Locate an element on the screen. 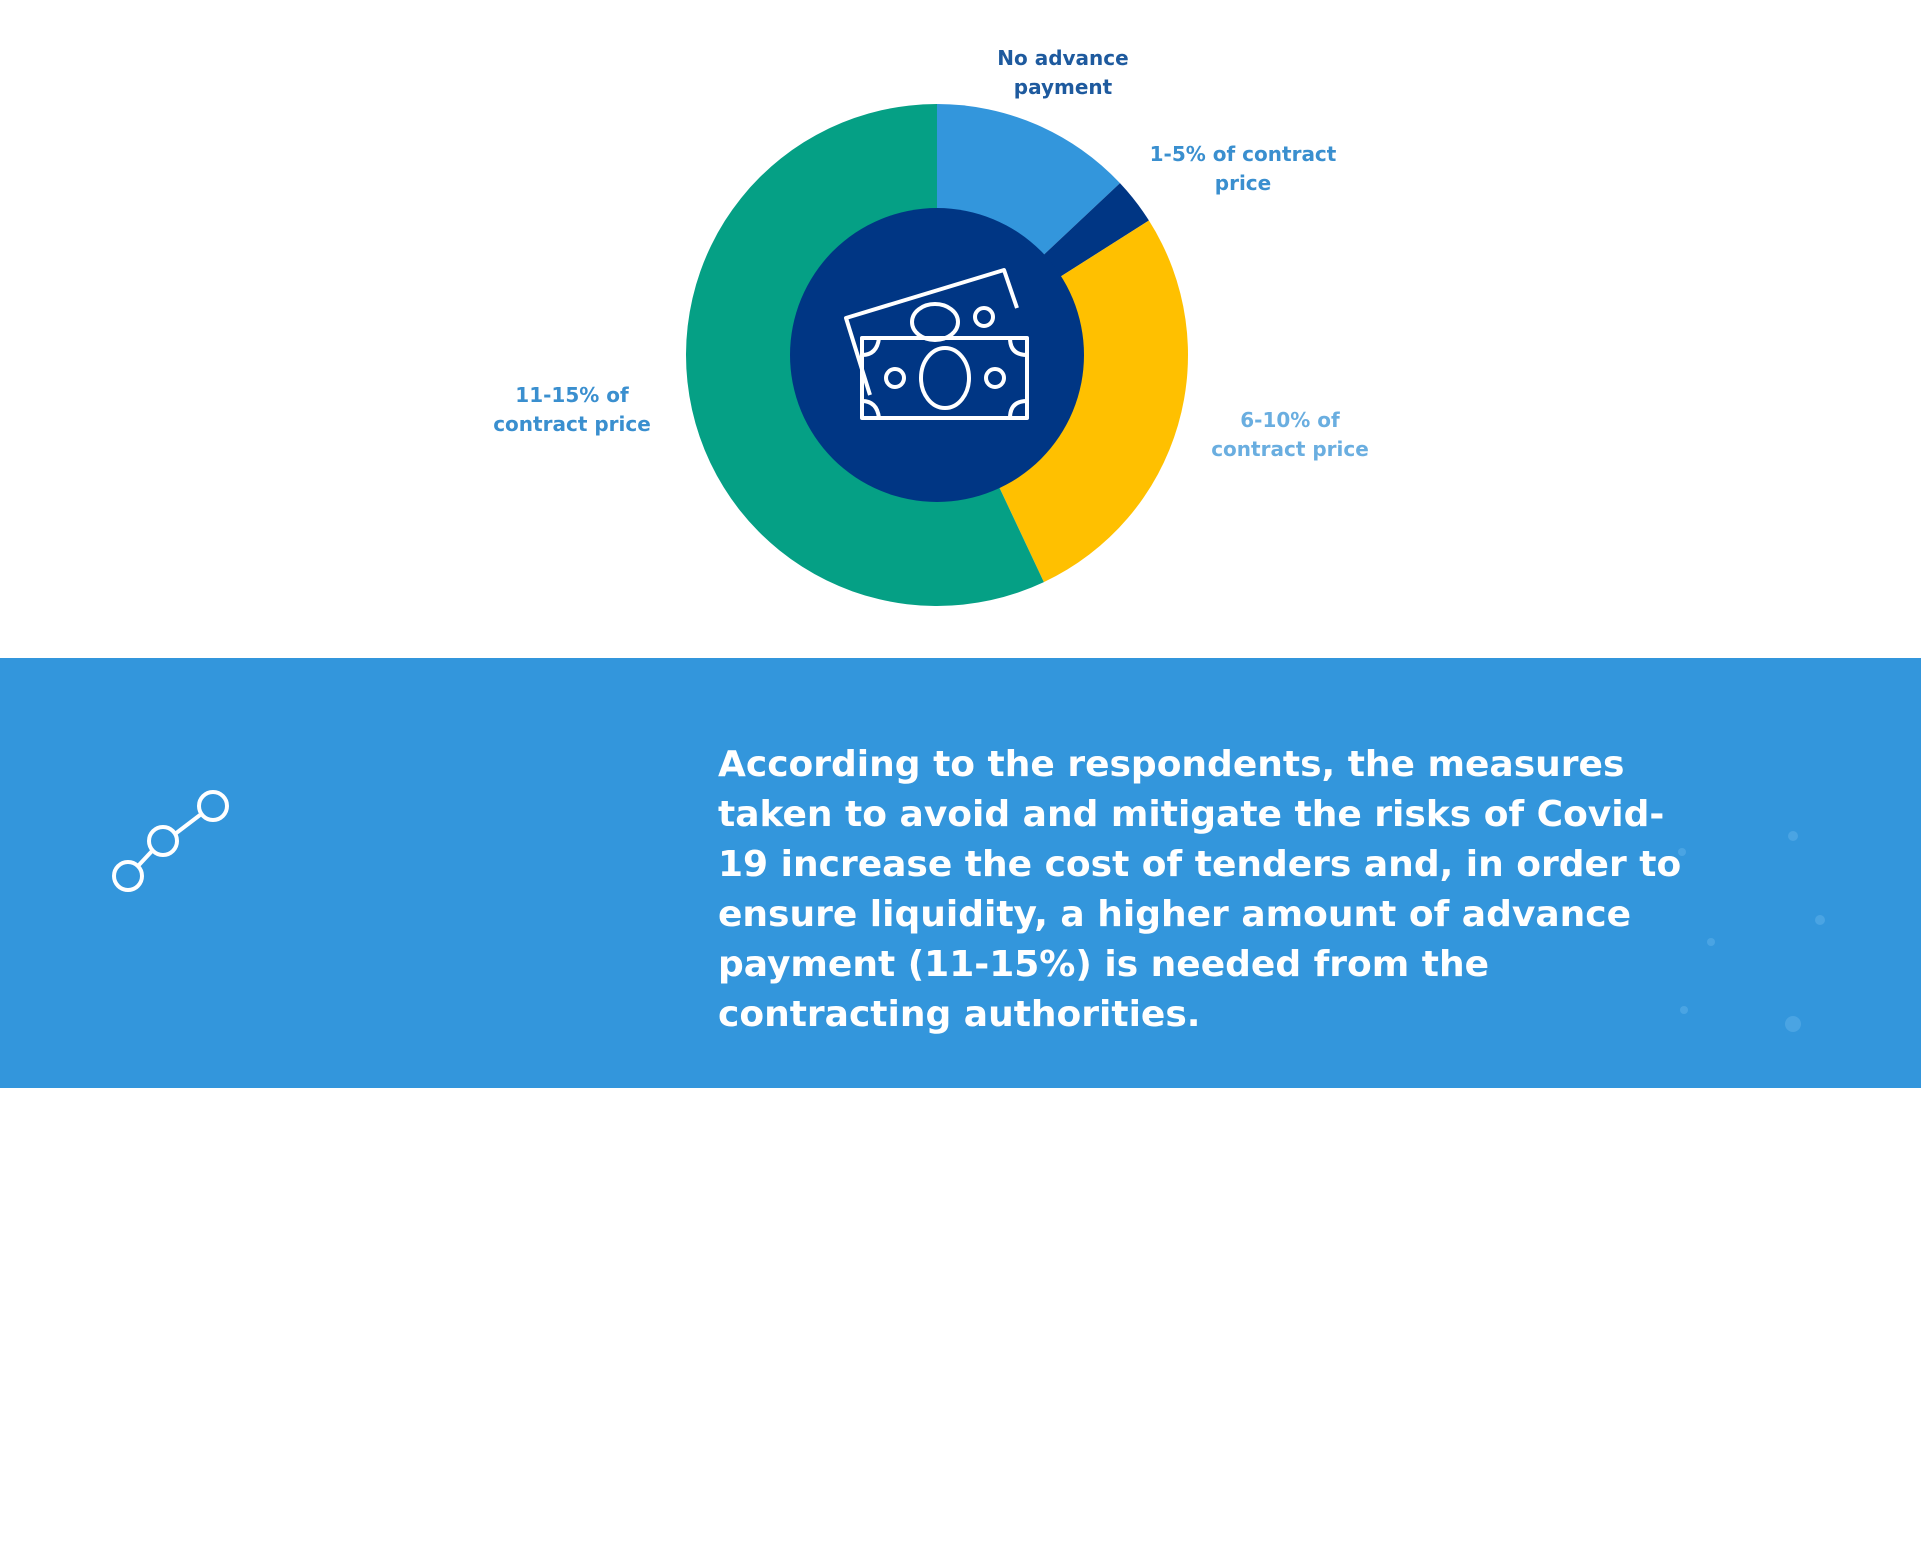  slice-label: 1-5% of contract price is located at coordinates (1243, 168).